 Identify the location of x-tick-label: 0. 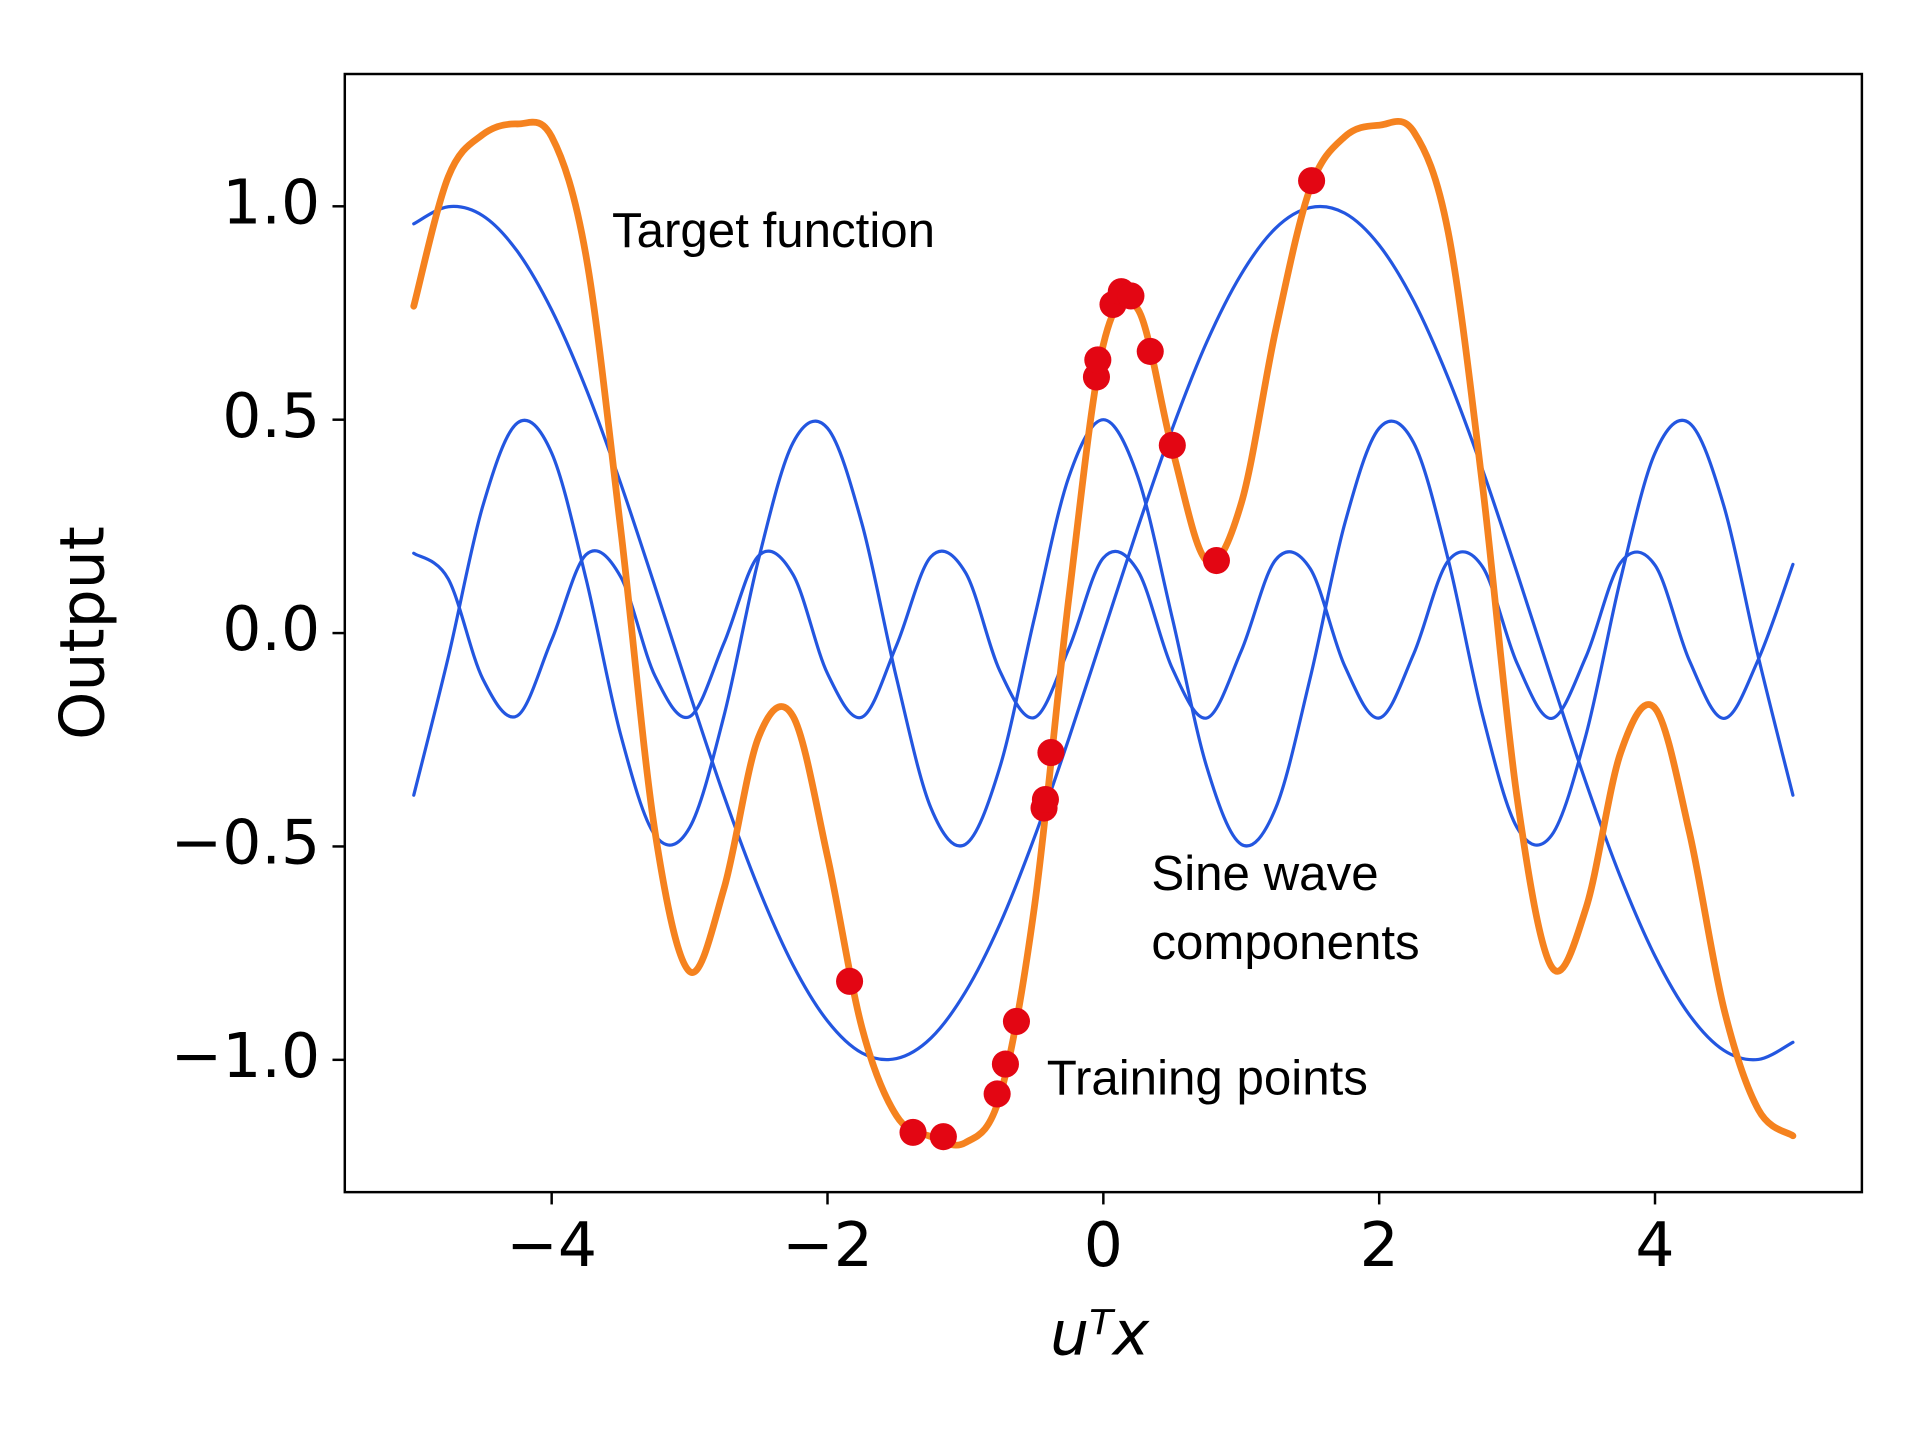
(1103, 1245).